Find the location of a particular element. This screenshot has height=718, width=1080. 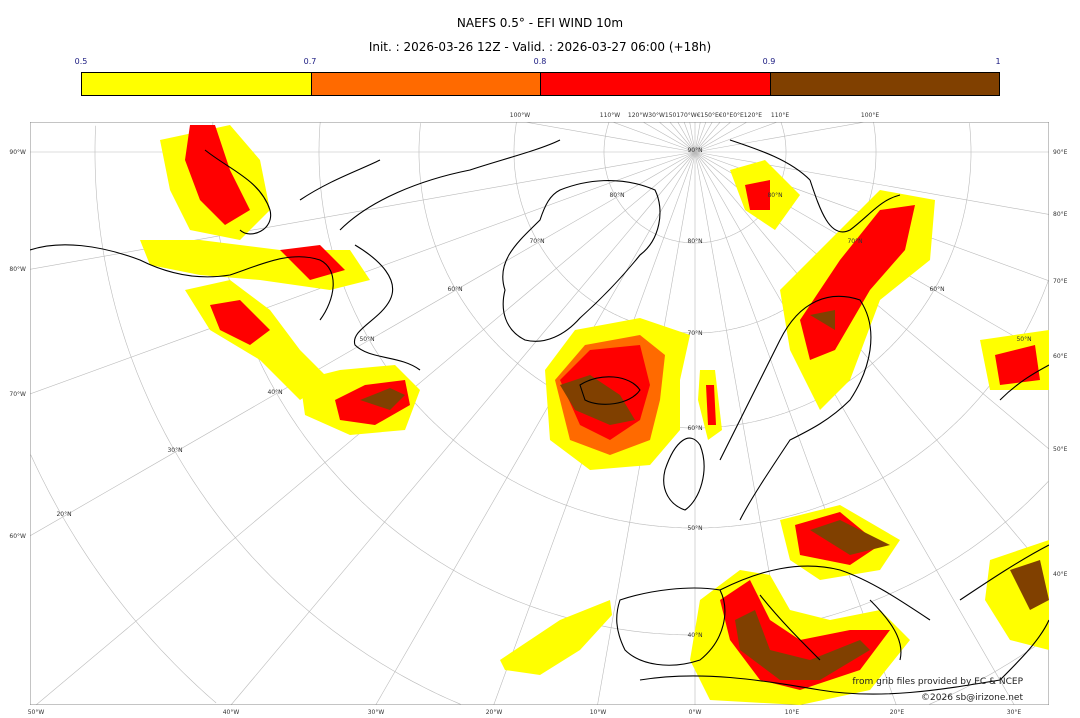

left-longitude-label: 60°W is located at coordinates (17, 536).